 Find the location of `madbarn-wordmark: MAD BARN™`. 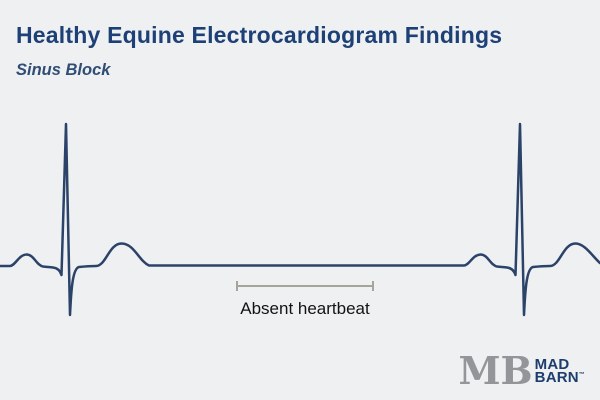

madbarn-wordmark: MAD BARN™ is located at coordinates (559, 371).